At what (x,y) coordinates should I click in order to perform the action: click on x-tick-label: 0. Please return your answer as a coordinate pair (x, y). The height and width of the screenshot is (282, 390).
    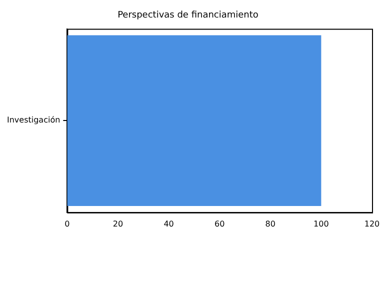
    Looking at the image, I should click on (67, 223).